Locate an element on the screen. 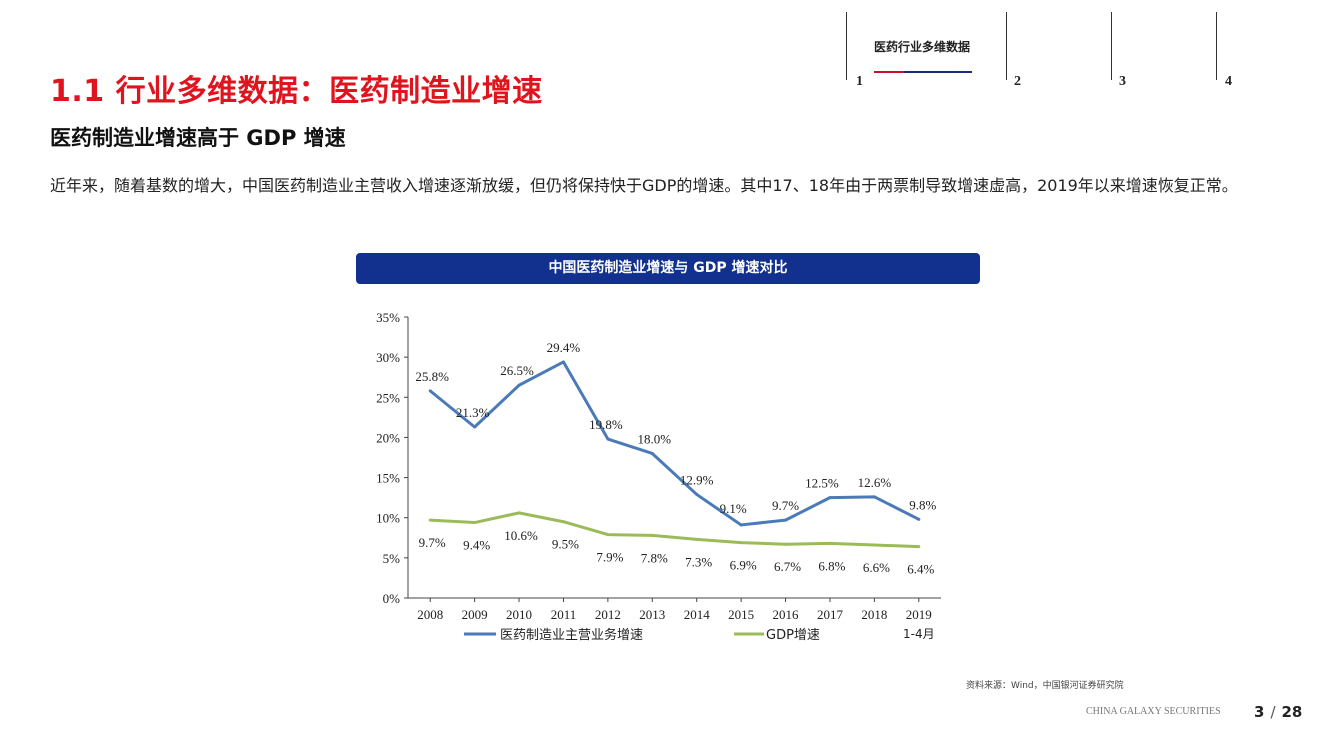 The image size is (1333, 750). data-label-gdp: 9.4% is located at coordinates (476, 545).